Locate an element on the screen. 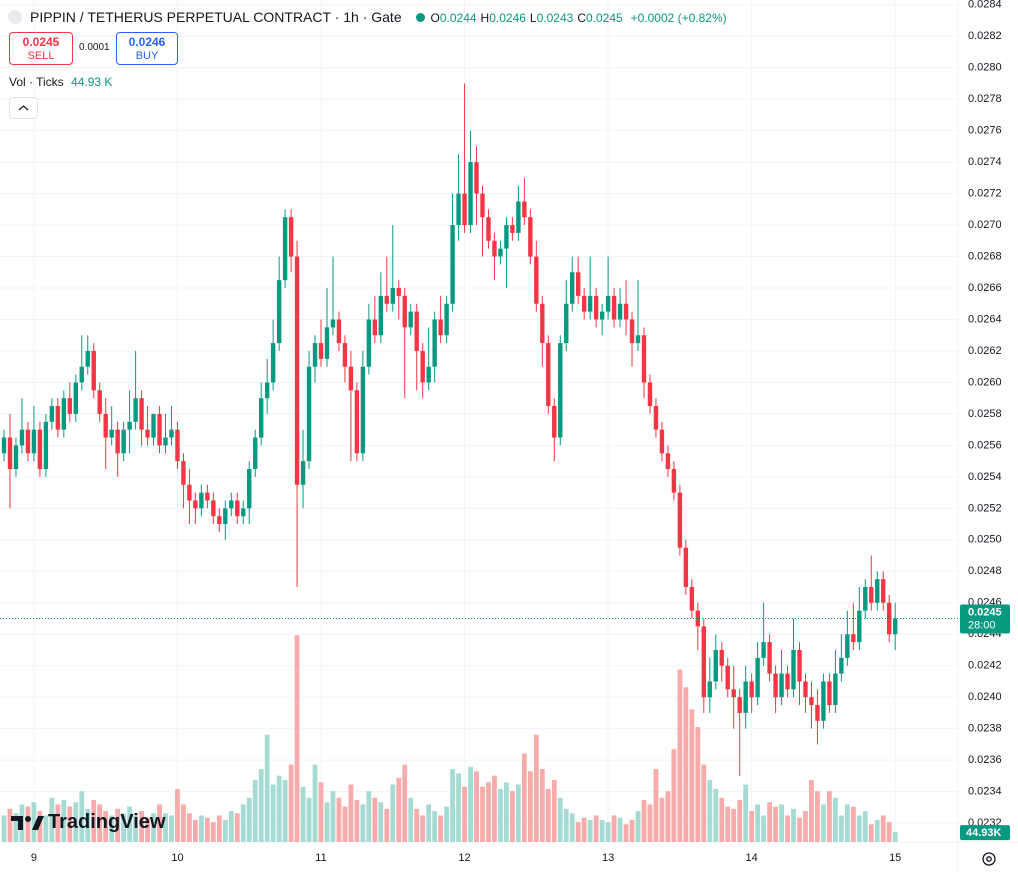 The width and height of the screenshot is (1018, 873). logo: TradingView is located at coordinates (87, 822).